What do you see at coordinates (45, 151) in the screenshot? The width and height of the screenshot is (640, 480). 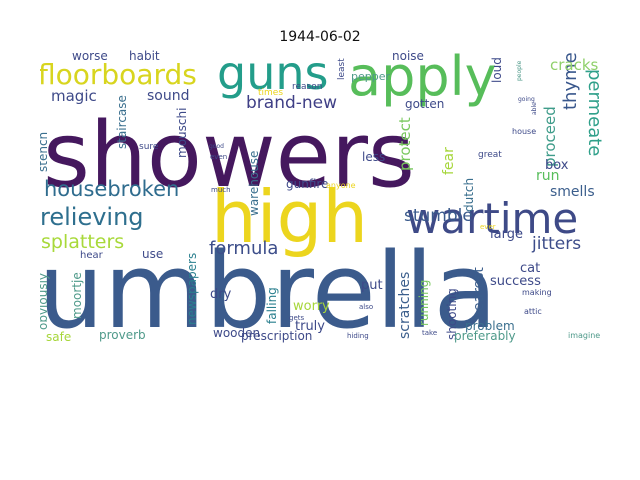 I see `cloud-word: stench` at bounding box center [45, 151].